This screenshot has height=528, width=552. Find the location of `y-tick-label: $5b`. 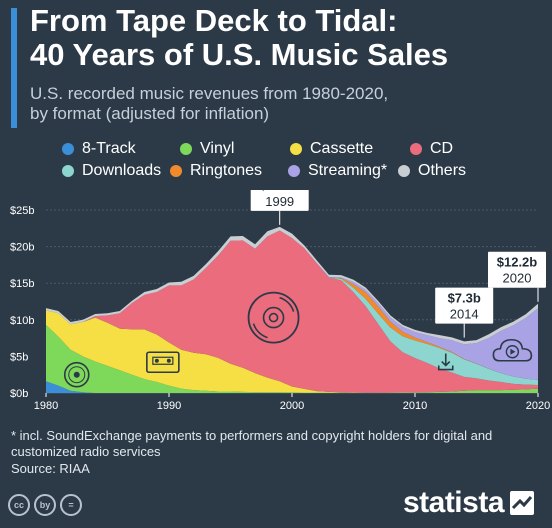

y-tick-label: $5b is located at coordinates (19, 357).